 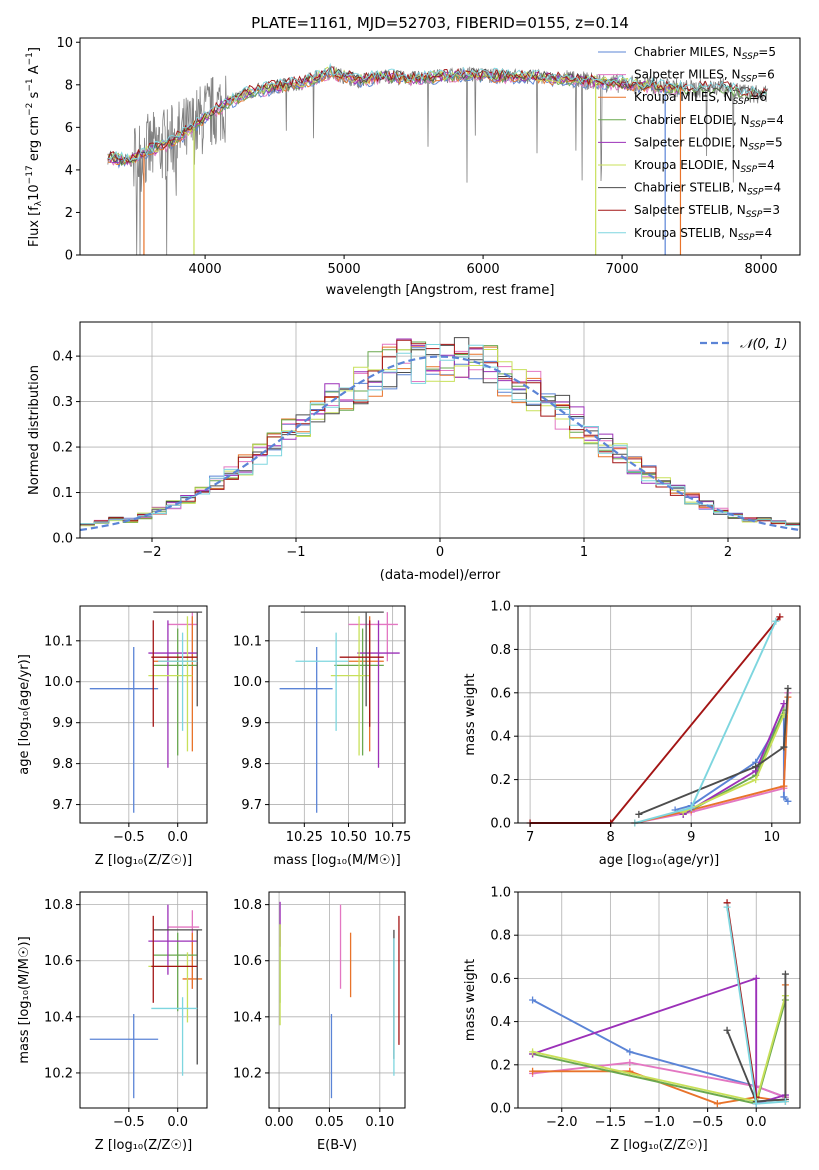 I want to click on x-tick-label: 0.10, so click(x=379, y=1122).